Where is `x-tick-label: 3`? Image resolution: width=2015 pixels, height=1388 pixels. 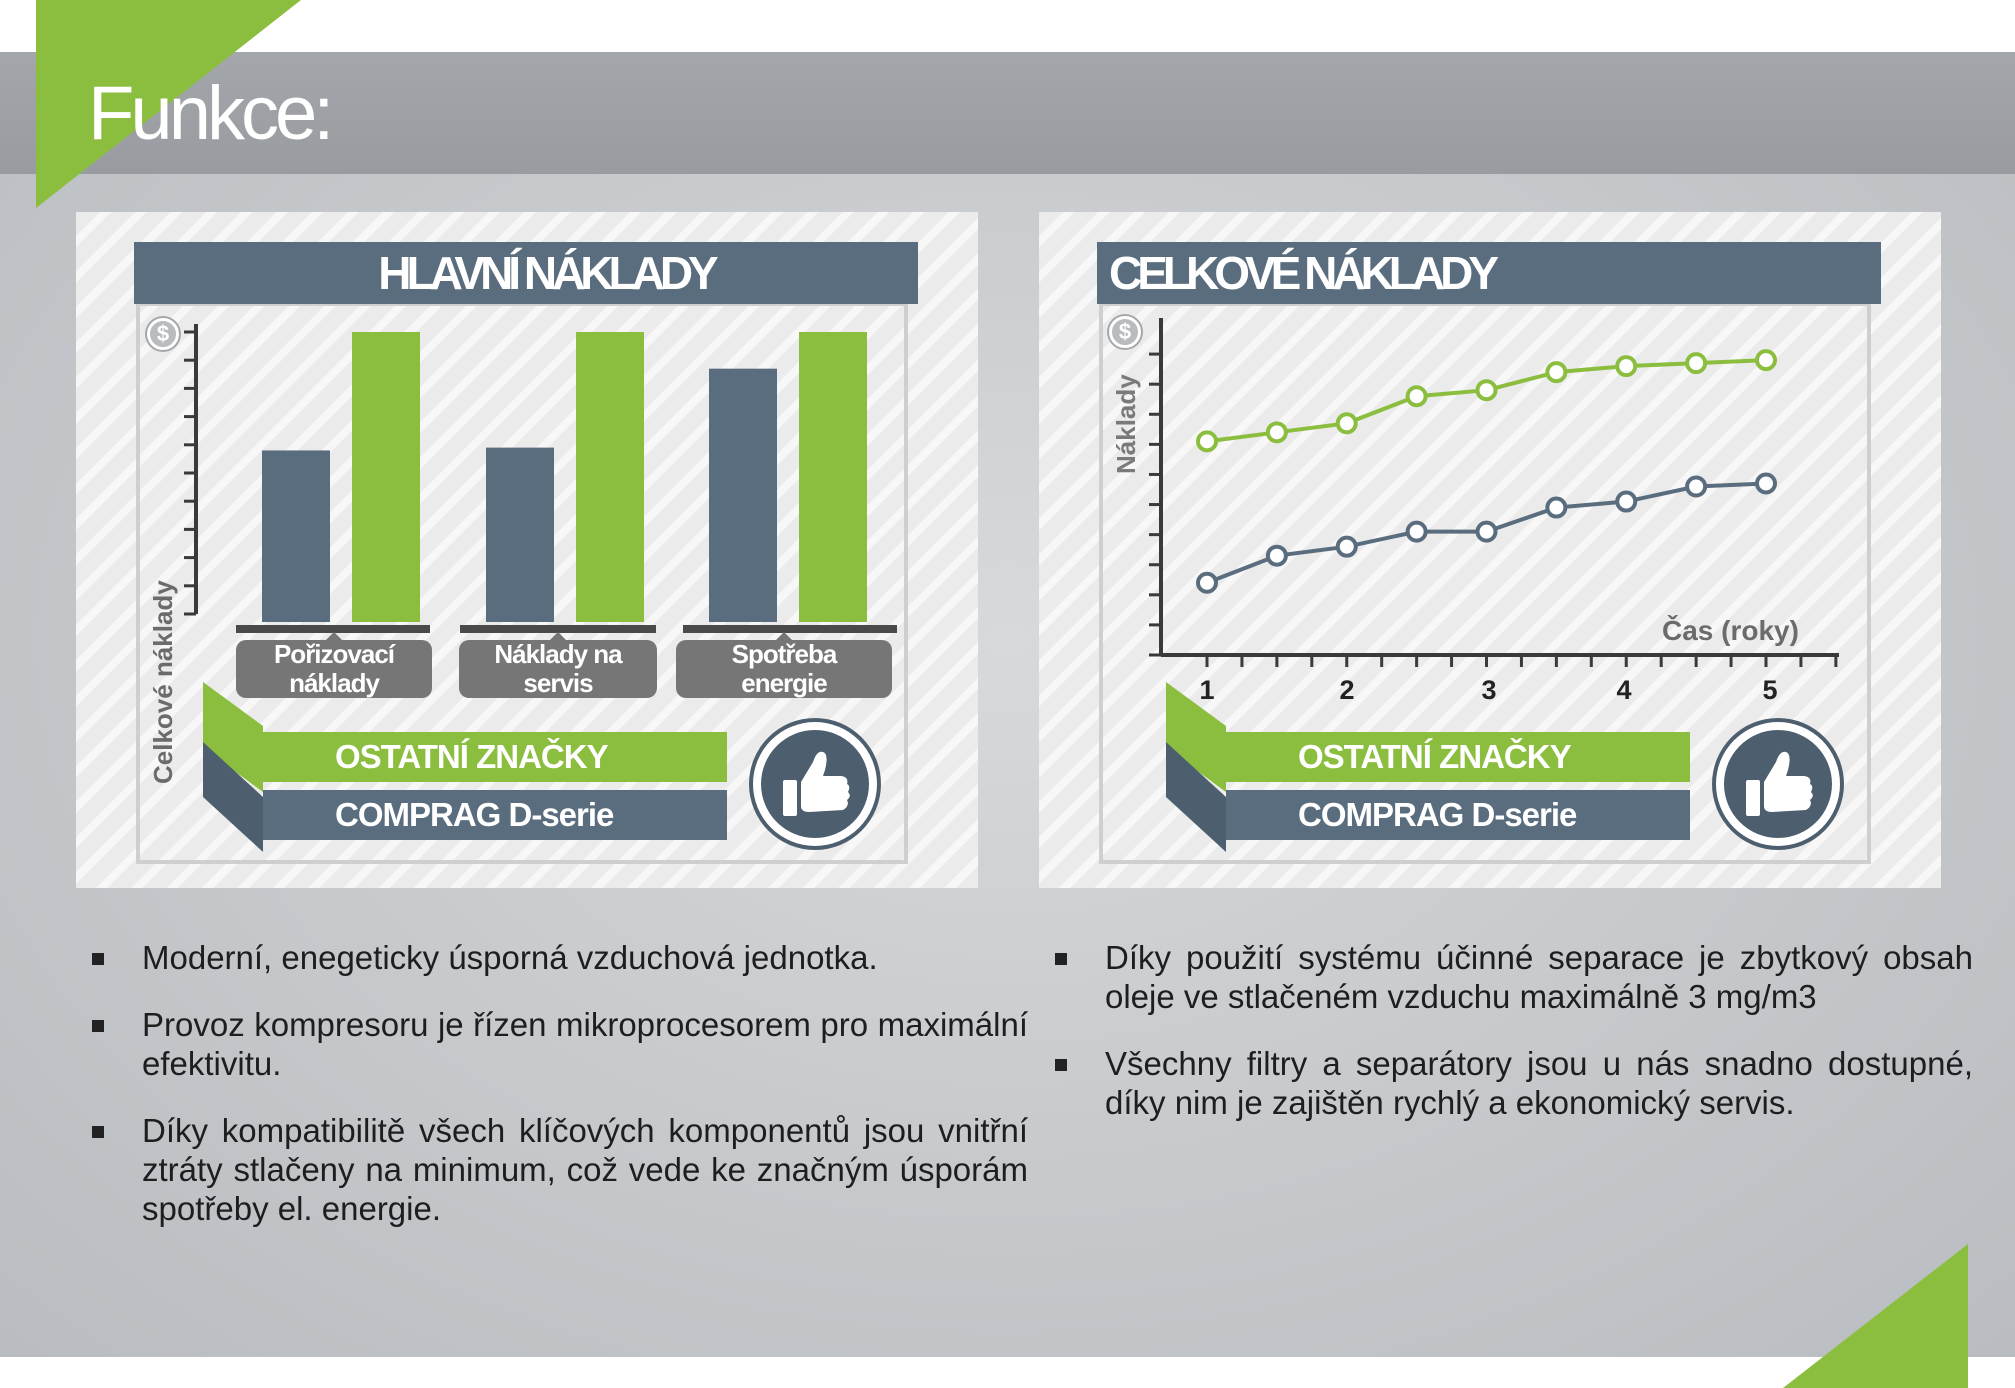
x-tick-label: 3 is located at coordinates (1489, 690).